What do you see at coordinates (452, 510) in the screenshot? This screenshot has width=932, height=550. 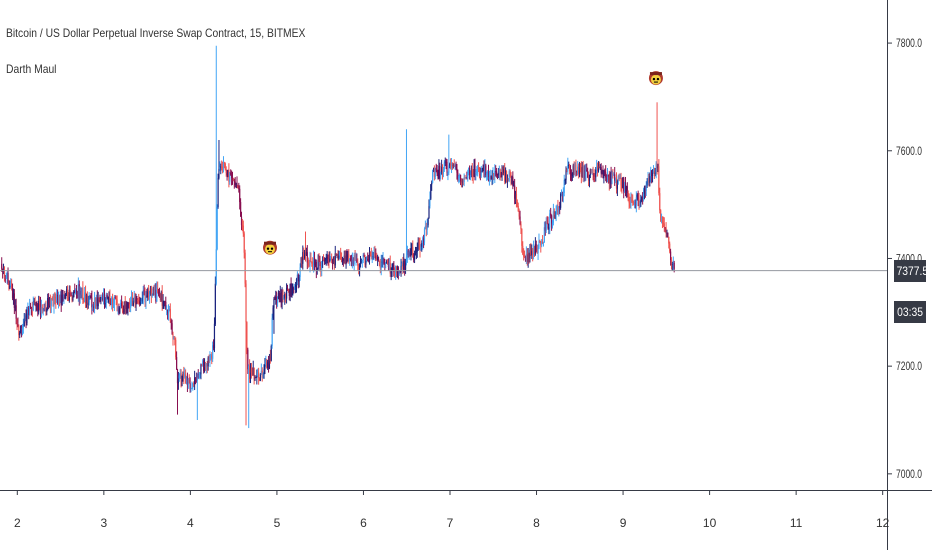 I see `time-scale: 2 3 4 5 6 7 8 9 10 11 12` at bounding box center [452, 510].